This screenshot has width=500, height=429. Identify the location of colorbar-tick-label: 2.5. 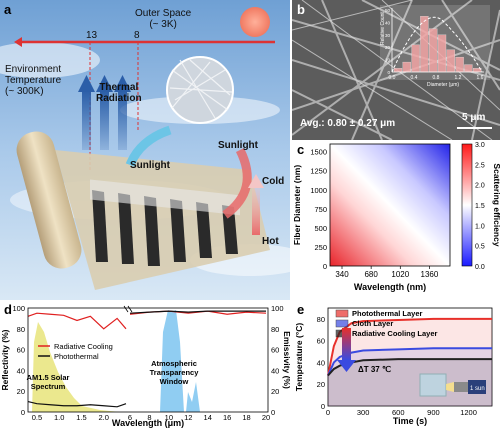
(480, 165).